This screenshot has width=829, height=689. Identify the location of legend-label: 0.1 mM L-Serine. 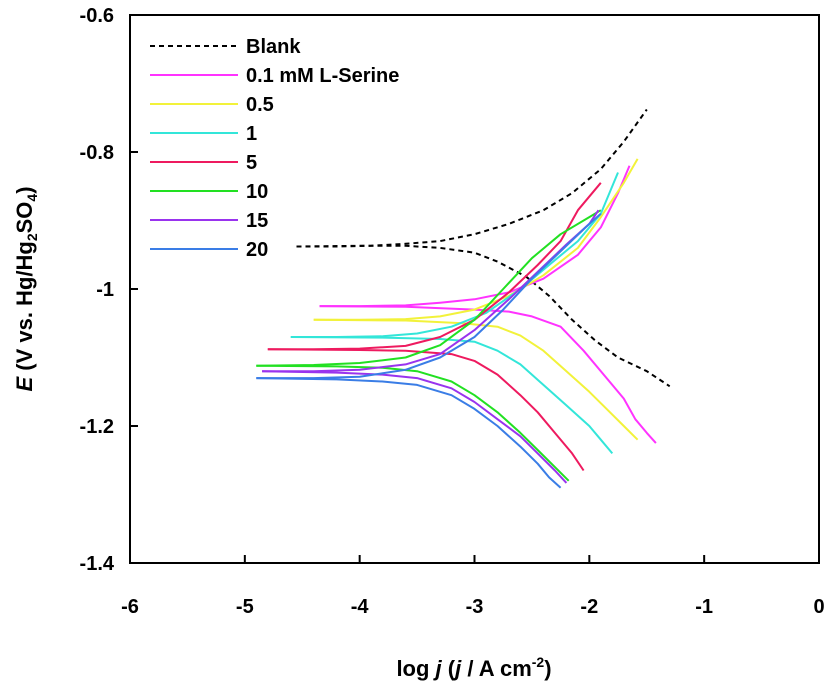
(322, 76).